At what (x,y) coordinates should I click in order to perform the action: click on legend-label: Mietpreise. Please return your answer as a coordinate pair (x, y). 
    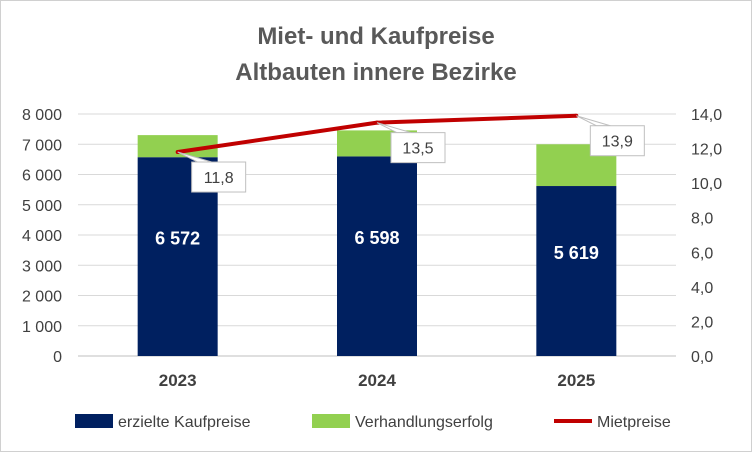
    Looking at the image, I should click on (634, 422).